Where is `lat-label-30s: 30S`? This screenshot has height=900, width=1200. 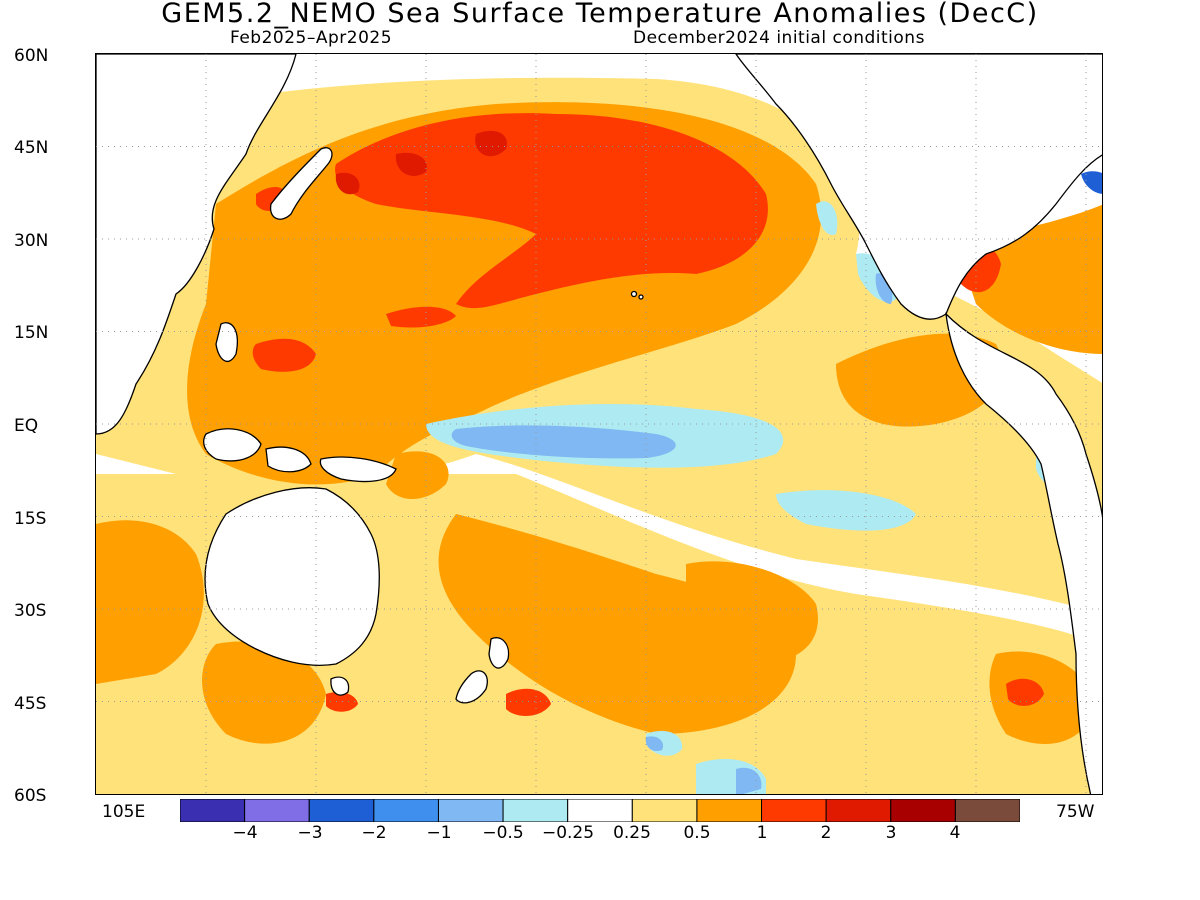 lat-label-30s: 30S is located at coordinates (30, 611).